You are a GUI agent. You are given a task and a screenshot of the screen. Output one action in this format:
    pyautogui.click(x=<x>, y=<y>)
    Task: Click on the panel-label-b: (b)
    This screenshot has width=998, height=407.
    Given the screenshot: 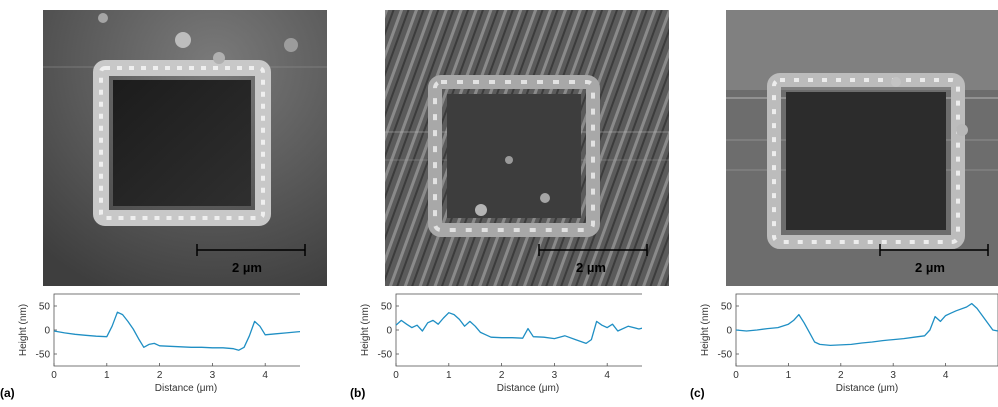 What is the action you would take?
    pyautogui.click(x=358, y=393)
    